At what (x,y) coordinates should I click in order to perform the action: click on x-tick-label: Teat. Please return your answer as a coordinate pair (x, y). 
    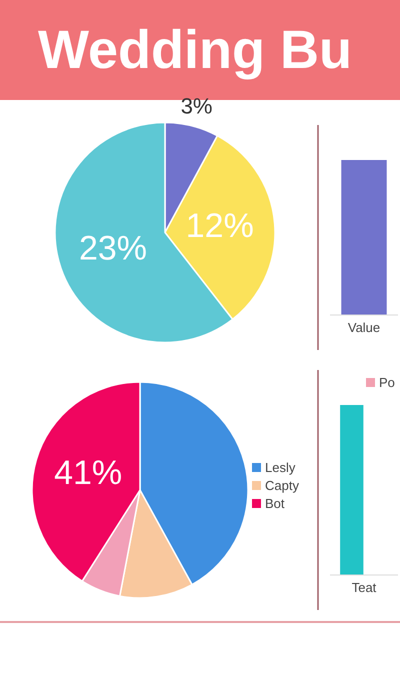
    Looking at the image, I should click on (364, 588).